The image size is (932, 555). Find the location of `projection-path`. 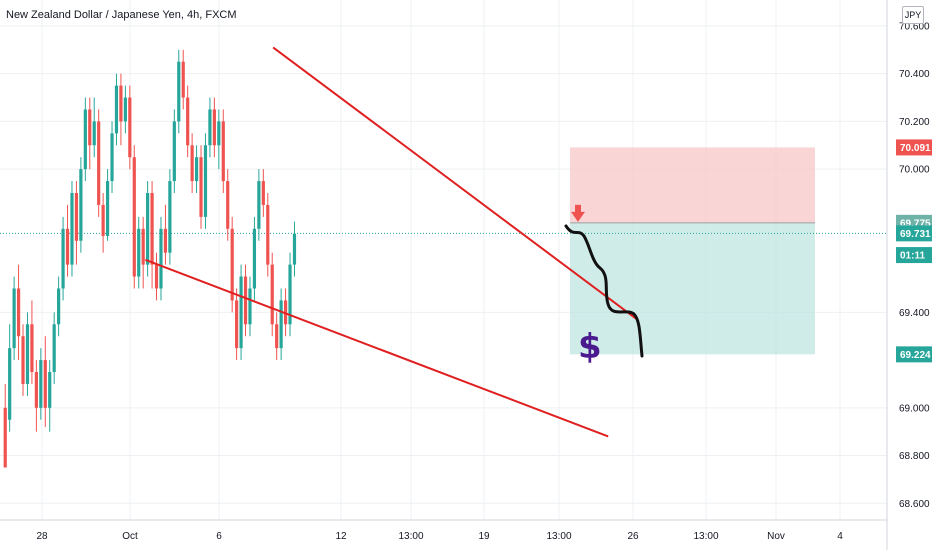

projection-path is located at coordinates (604, 291).